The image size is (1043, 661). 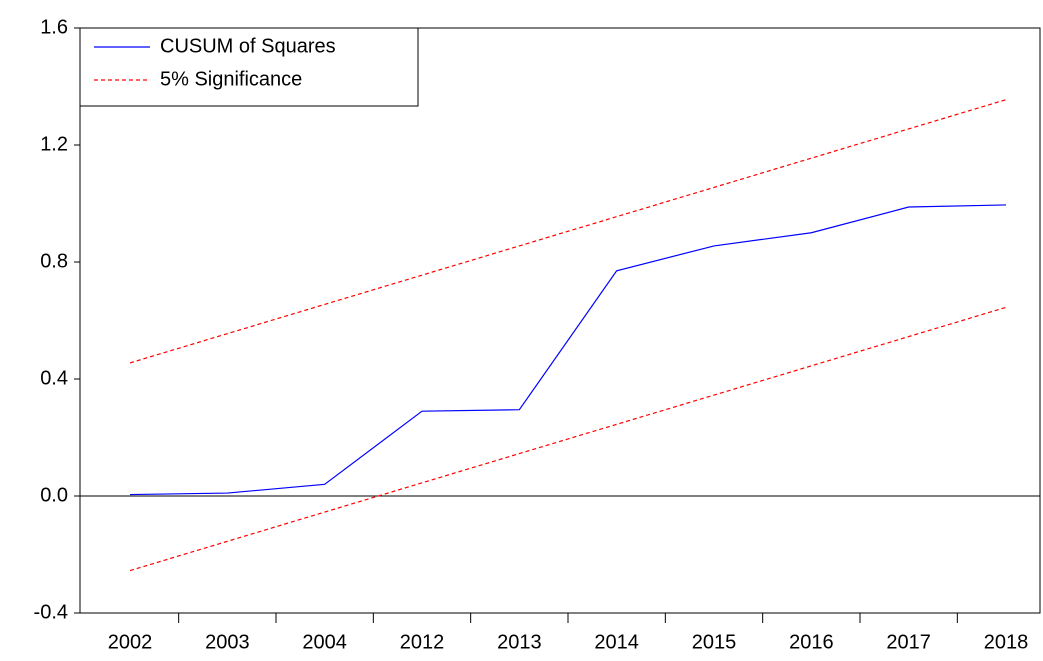 What do you see at coordinates (422, 642) in the screenshot?
I see `x-tick-label: 2012` at bounding box center [422, 642].